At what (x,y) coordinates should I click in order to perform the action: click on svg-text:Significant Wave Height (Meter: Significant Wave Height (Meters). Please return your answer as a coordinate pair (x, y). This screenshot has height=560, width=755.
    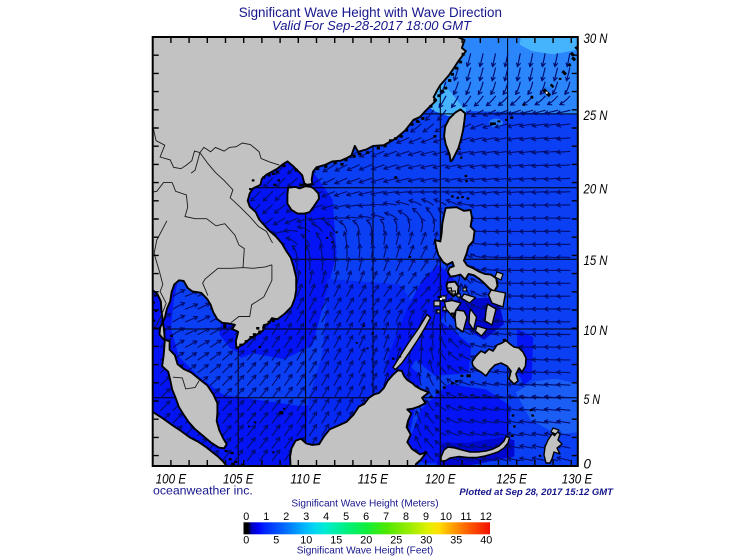
    Looking at the image, I should click on (364, 503).